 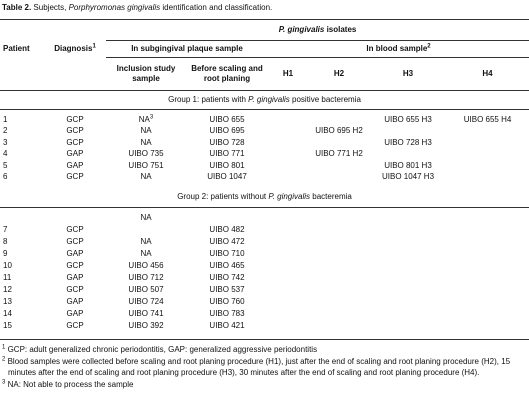 What do you see at coordinates (227, 229) in the screenshot?
I see `cell: UIBO 482` at bounding box center [227, 229].